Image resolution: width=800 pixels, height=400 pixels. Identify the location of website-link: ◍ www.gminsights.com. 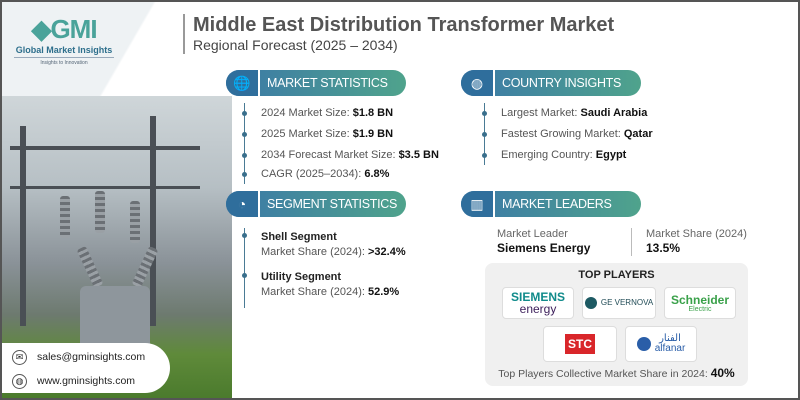
(91, 381).